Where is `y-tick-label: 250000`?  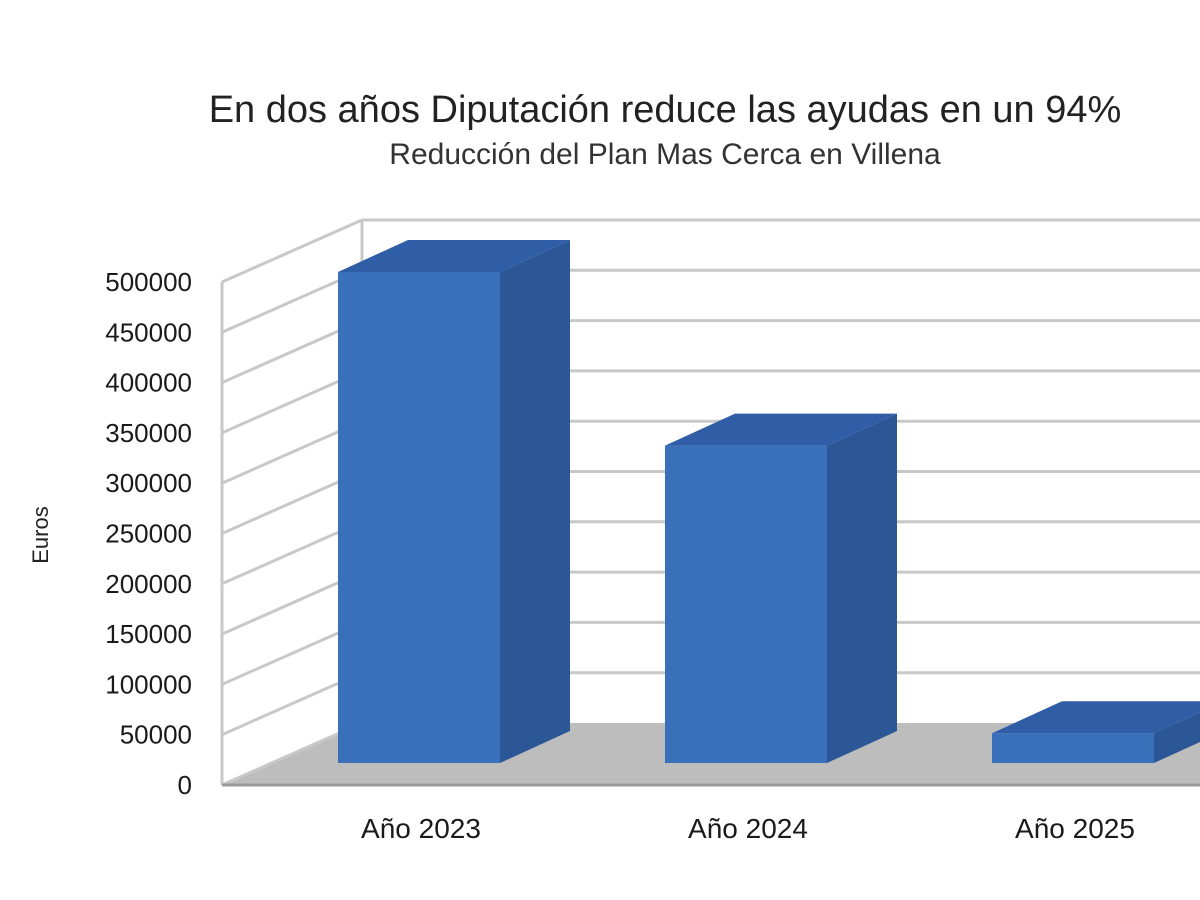
y-tick-label: 250000 is located at coordinates (148, 534).